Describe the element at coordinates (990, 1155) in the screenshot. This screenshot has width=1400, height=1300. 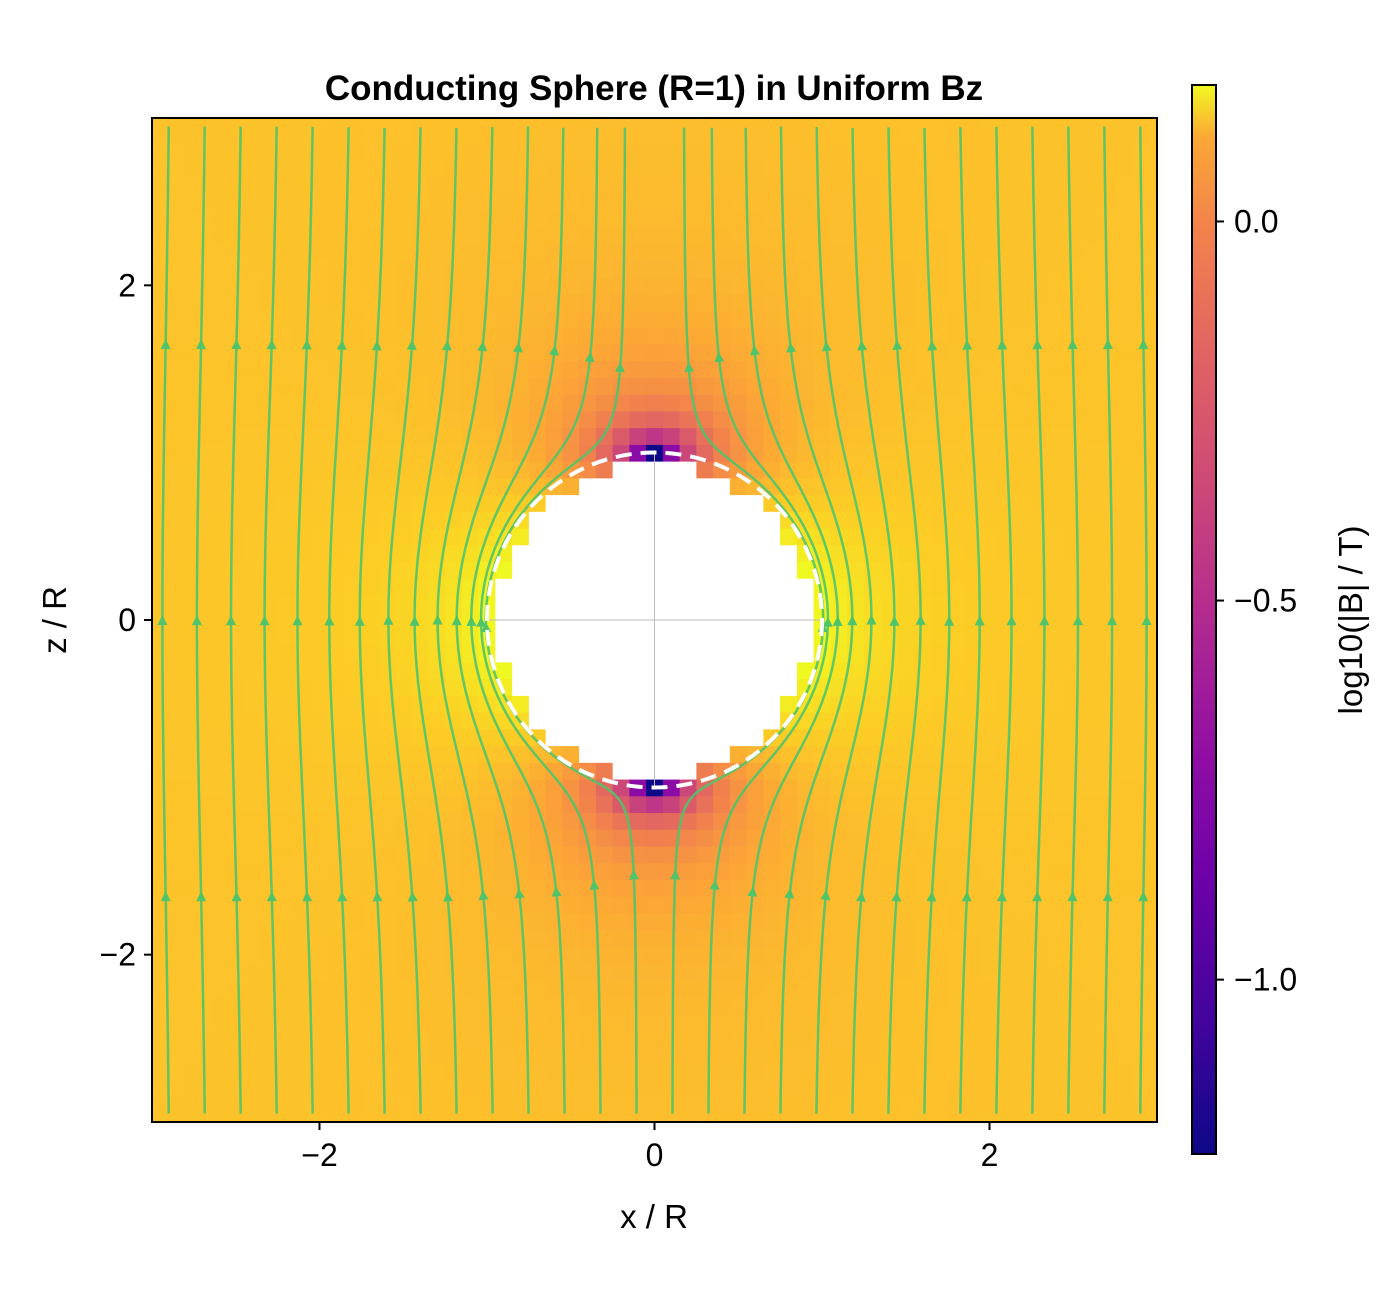
I see `x-tick-label: 2` at that location.